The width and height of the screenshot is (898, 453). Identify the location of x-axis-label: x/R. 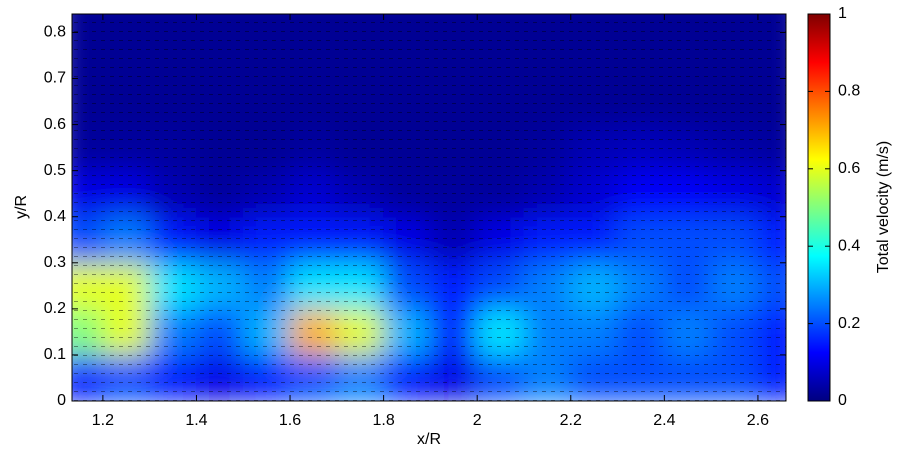
(429, 439).